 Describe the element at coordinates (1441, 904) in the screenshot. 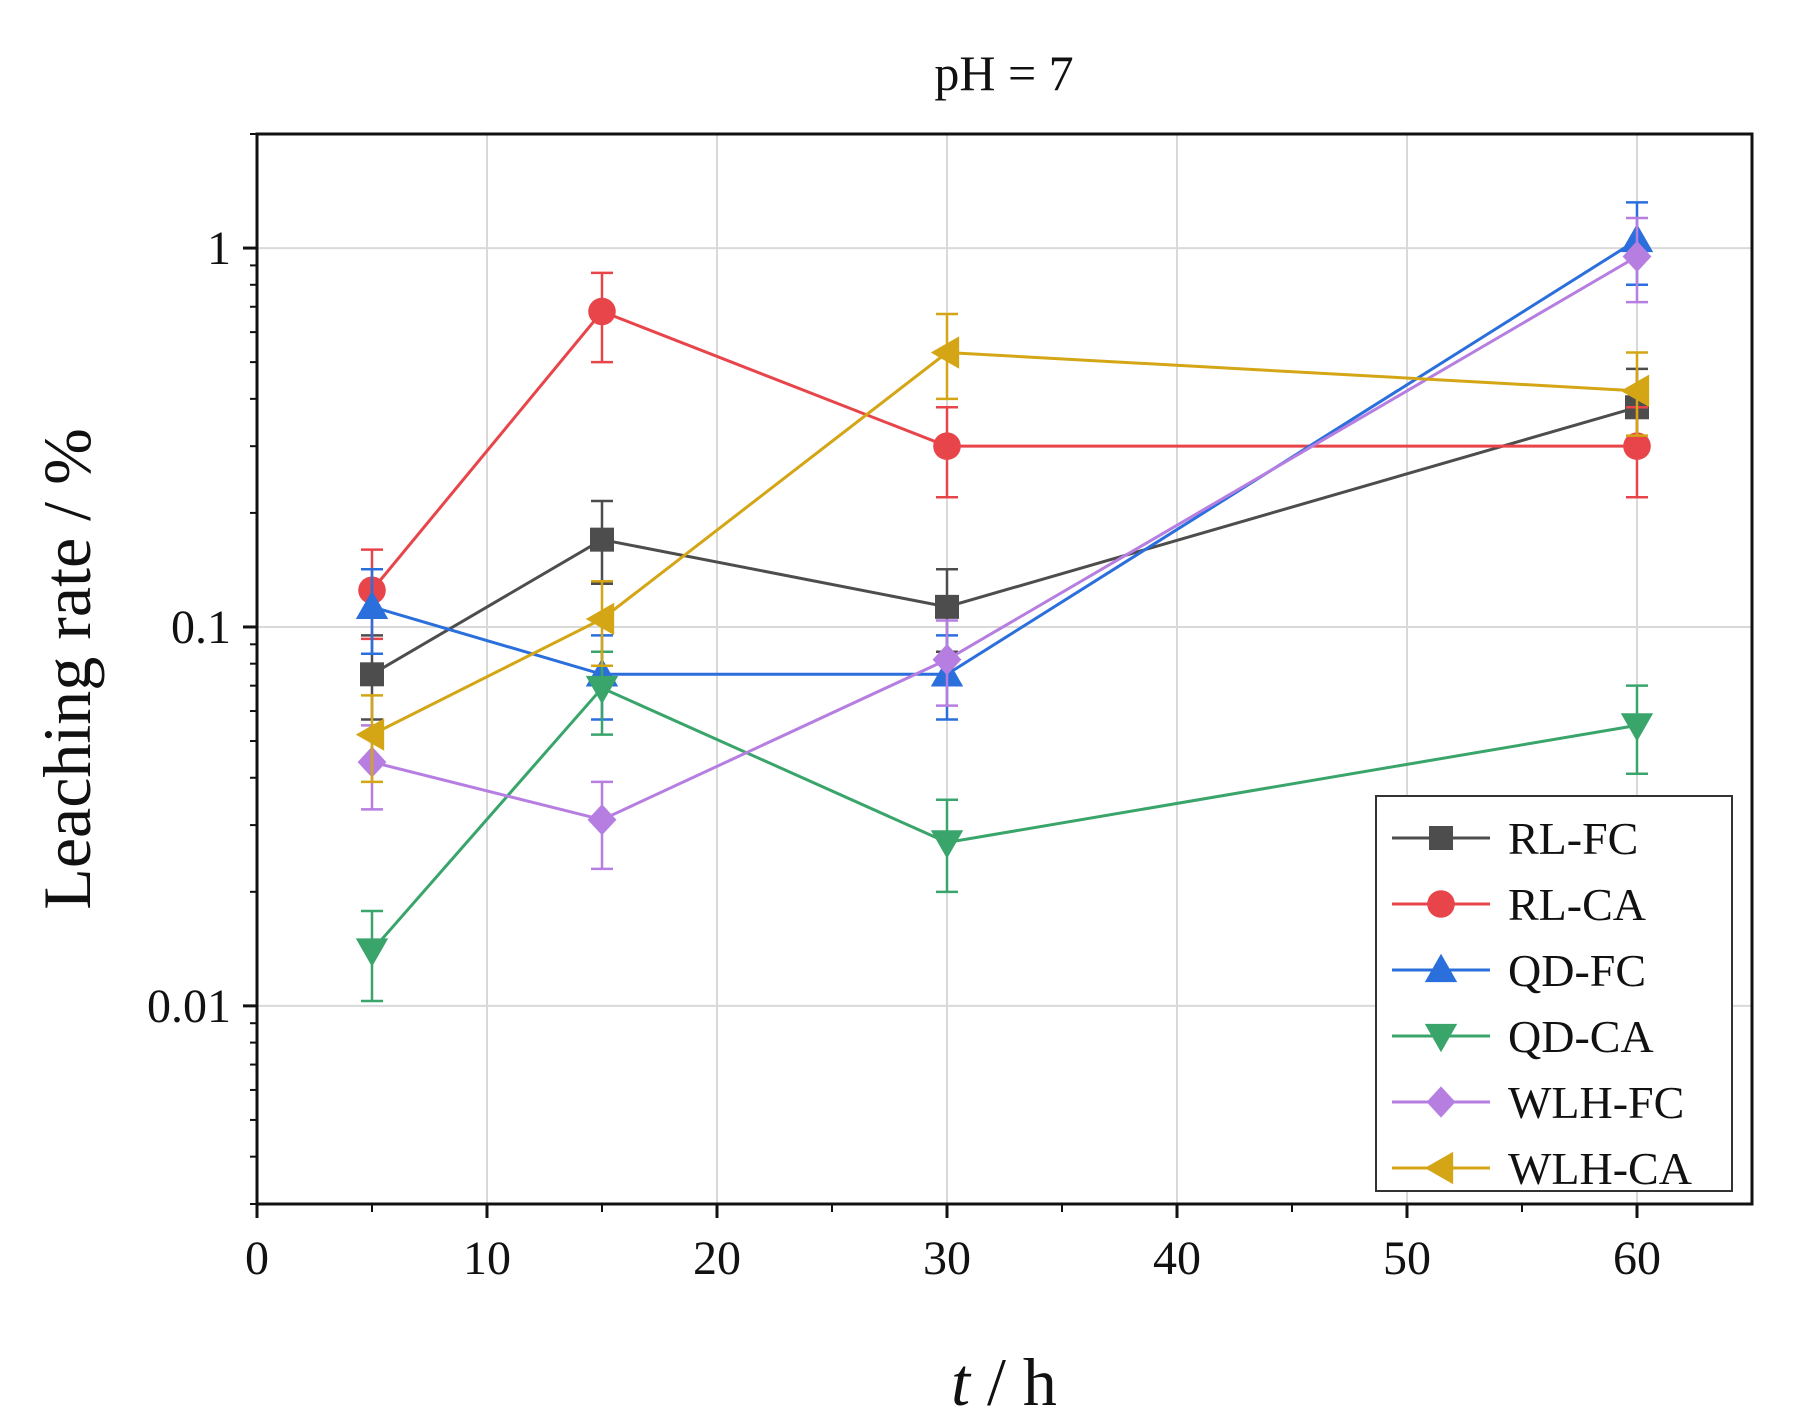

I see `legend-marker-rl-ca` at that location.